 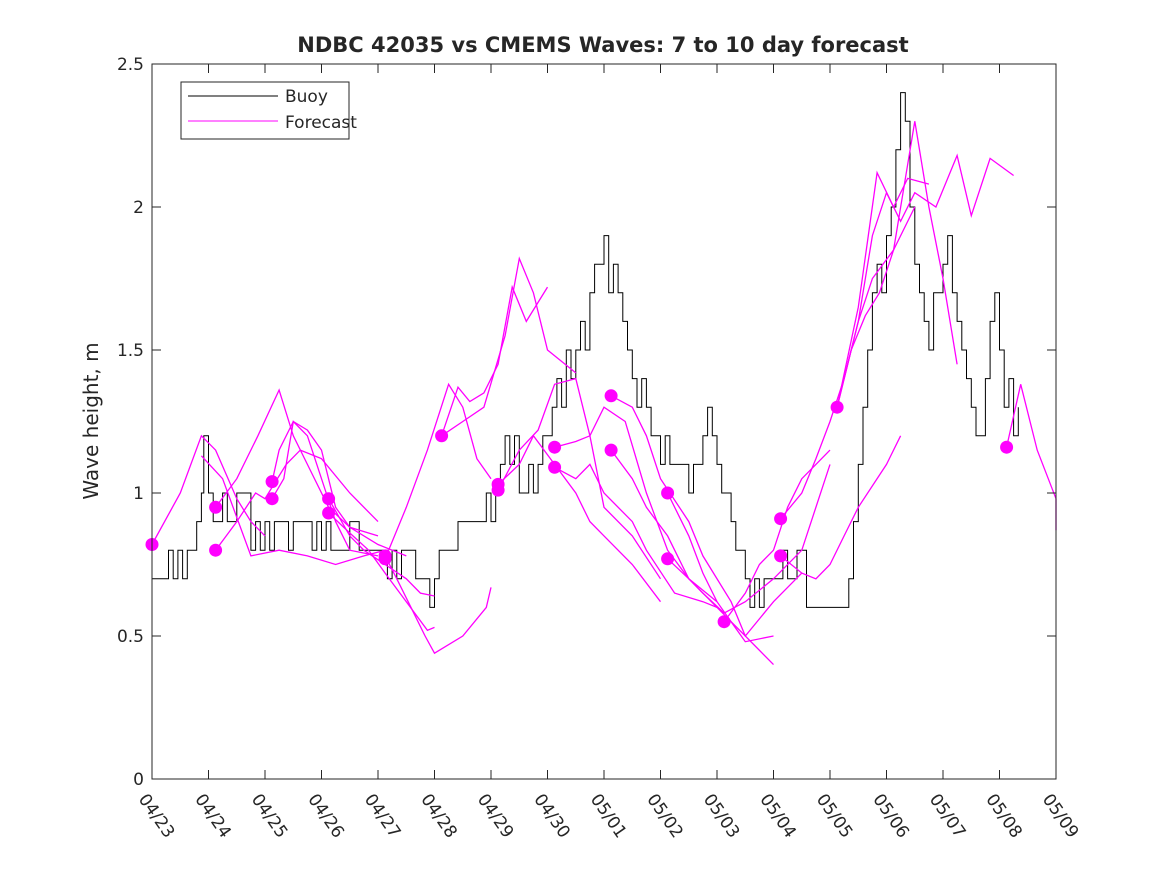 I want to click on y-tick-label: 2.5, so click(x=130, y=65).